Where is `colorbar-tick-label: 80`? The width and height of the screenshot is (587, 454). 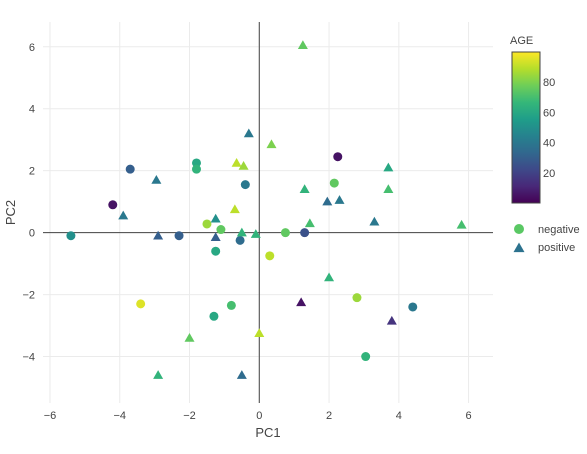
colorbar-tick-label: 80 is located at coordinates (549, 83).